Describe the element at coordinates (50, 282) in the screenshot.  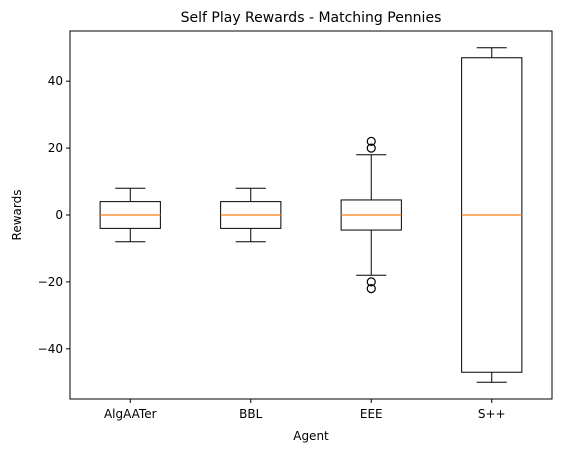
I see `y-tick-label: −20` at that location.